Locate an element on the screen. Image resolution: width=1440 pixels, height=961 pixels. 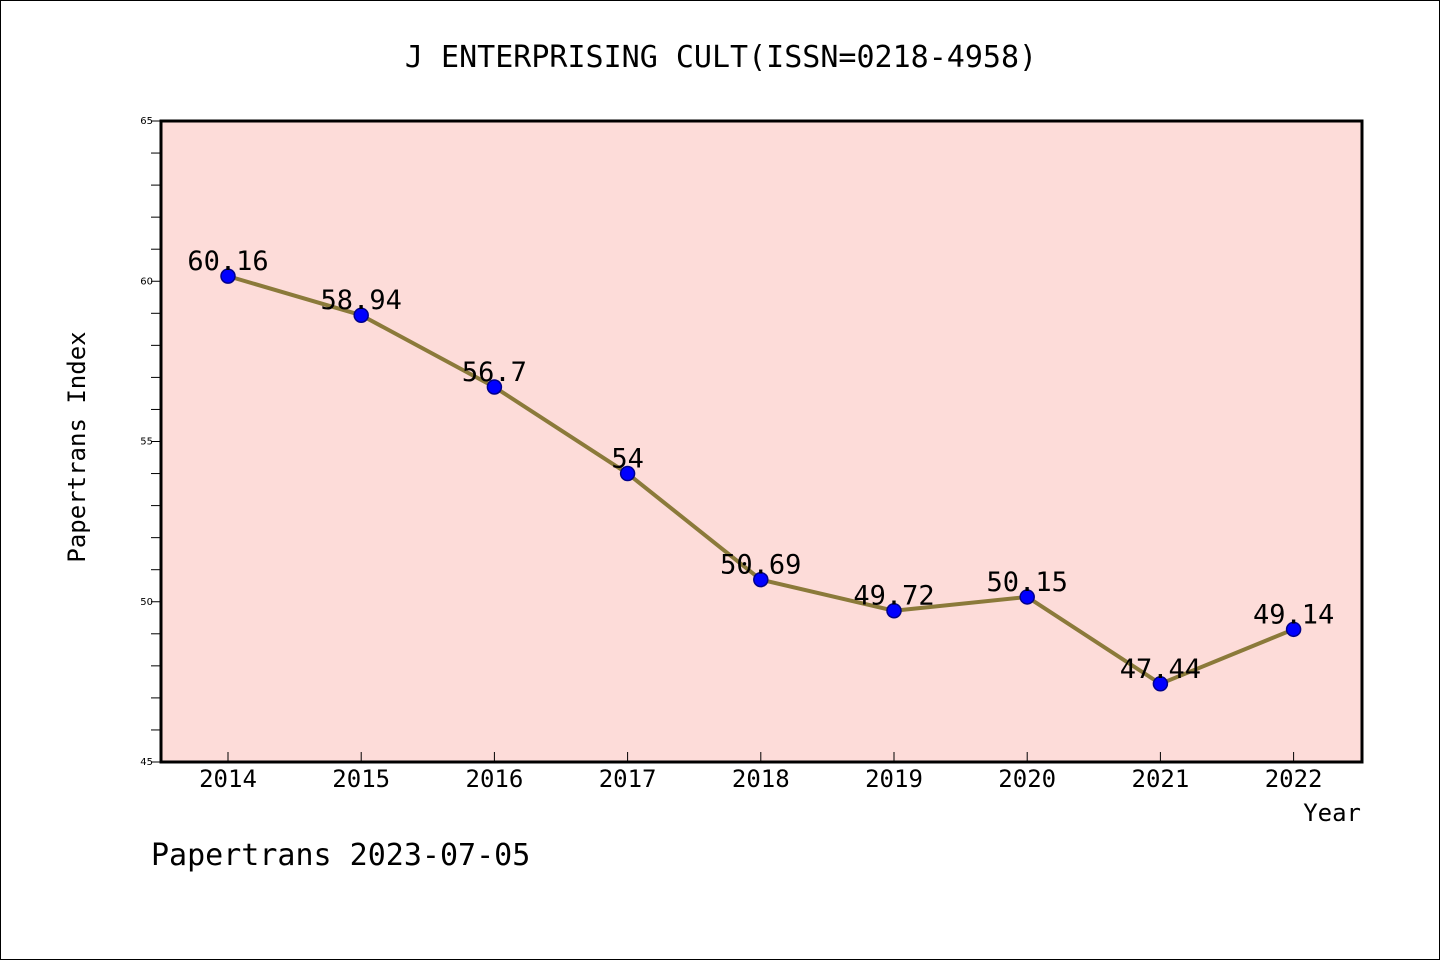
y-tick-label: 45 is located at coordinates (146, 762).